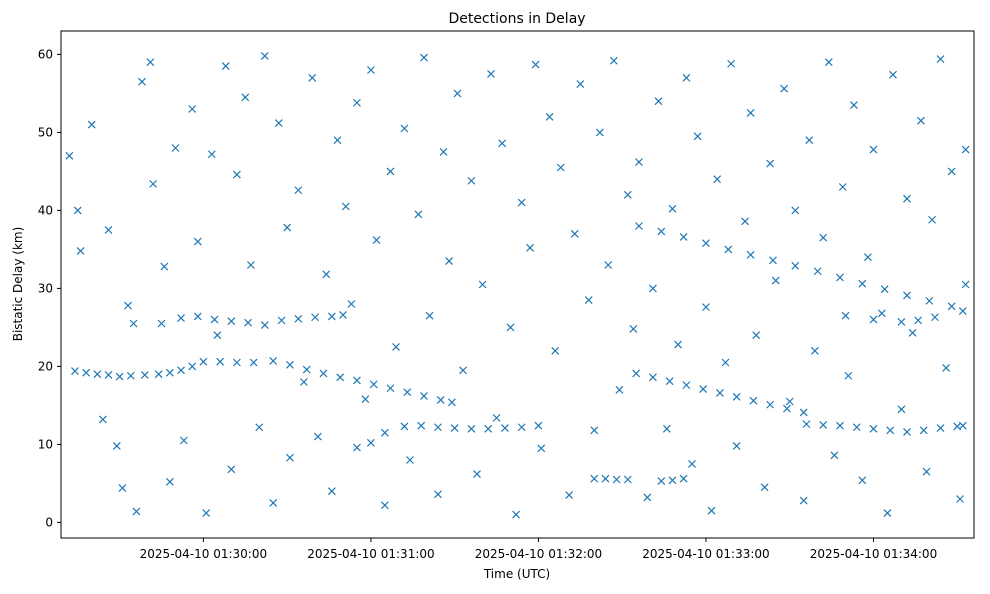 The width and height of the screenshot is (990, 594). Describe the element at coordinates (516, 19) in the screenshot. I see `chart-title: Detections in Delay` at that location.